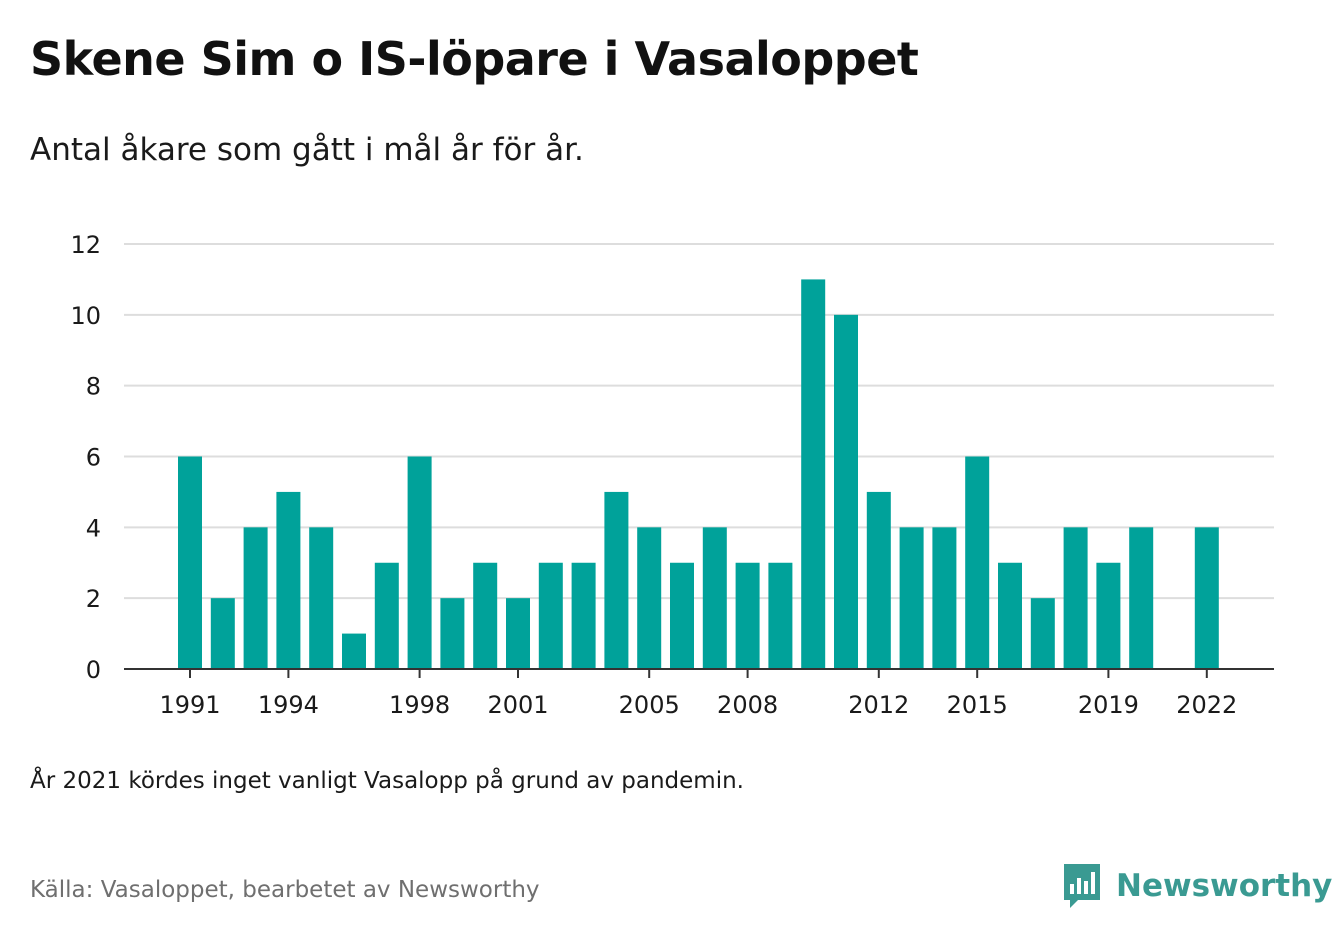  I want to click on bar-2011, so click(846, 491).